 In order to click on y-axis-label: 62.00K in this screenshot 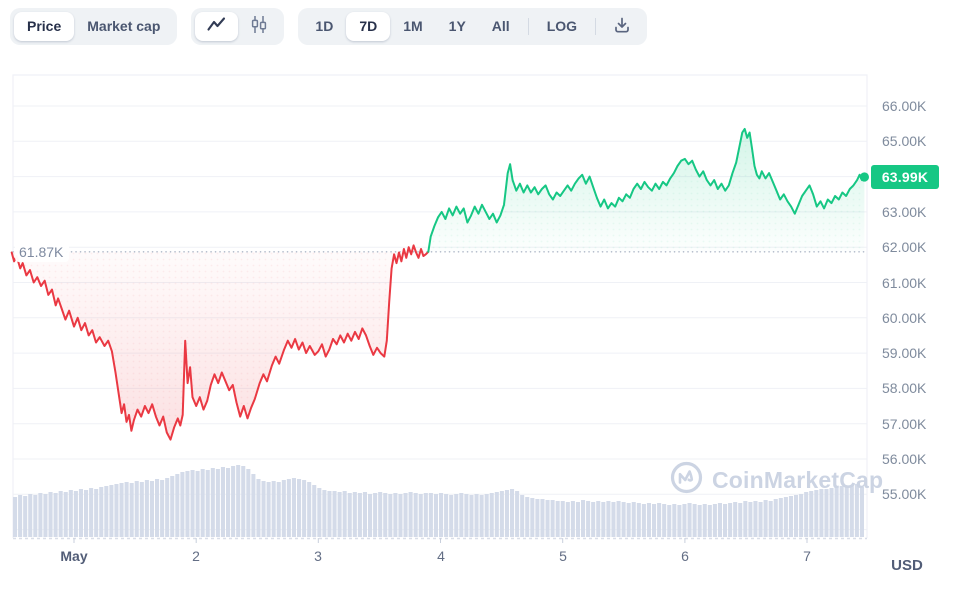, I will do `click(904, 247)`.